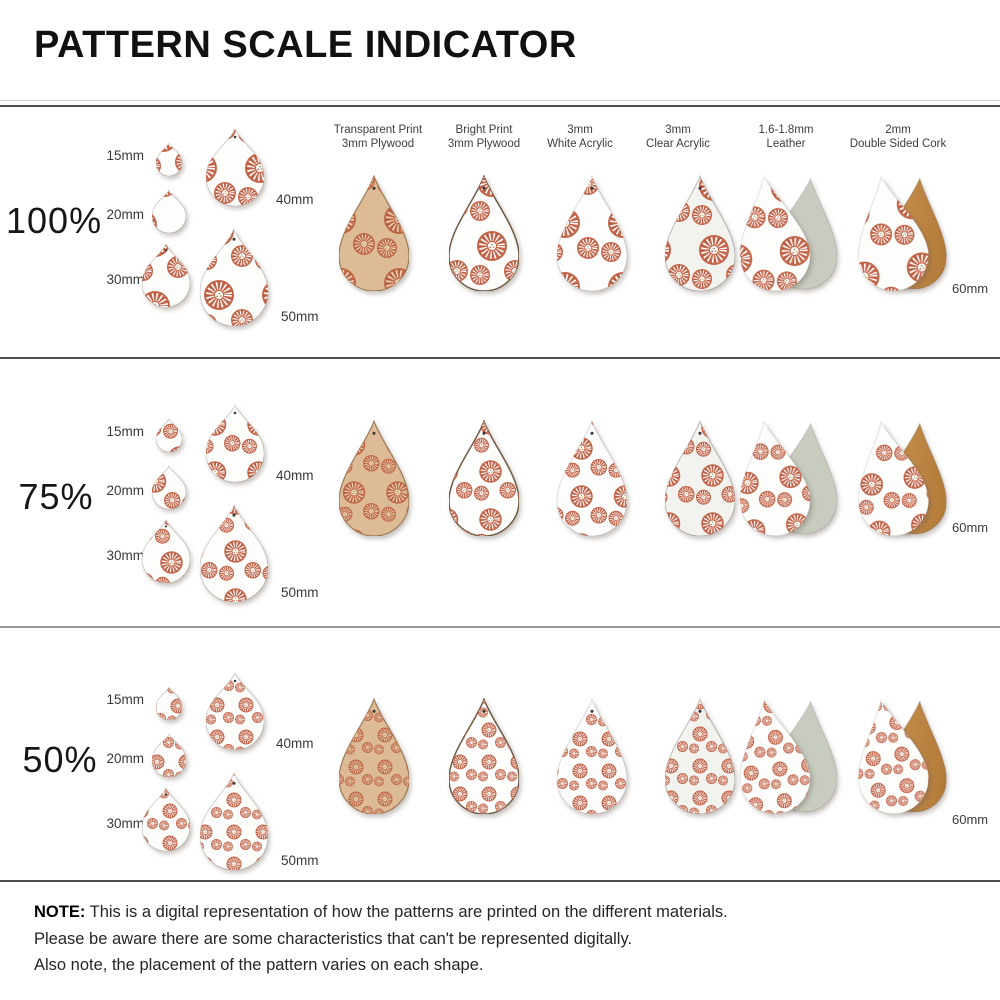  Describe the element at coordinates (786, 137) in the screenshot. I see `material-header-leather: 1.6-1.8mm Leather` at that location.